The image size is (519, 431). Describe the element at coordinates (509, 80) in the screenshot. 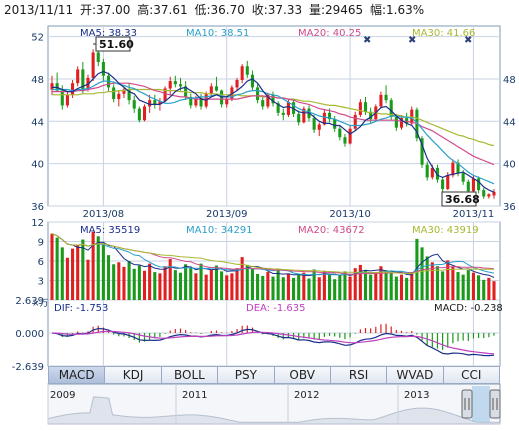

I see `price-tick-label-right: 48` at that location.